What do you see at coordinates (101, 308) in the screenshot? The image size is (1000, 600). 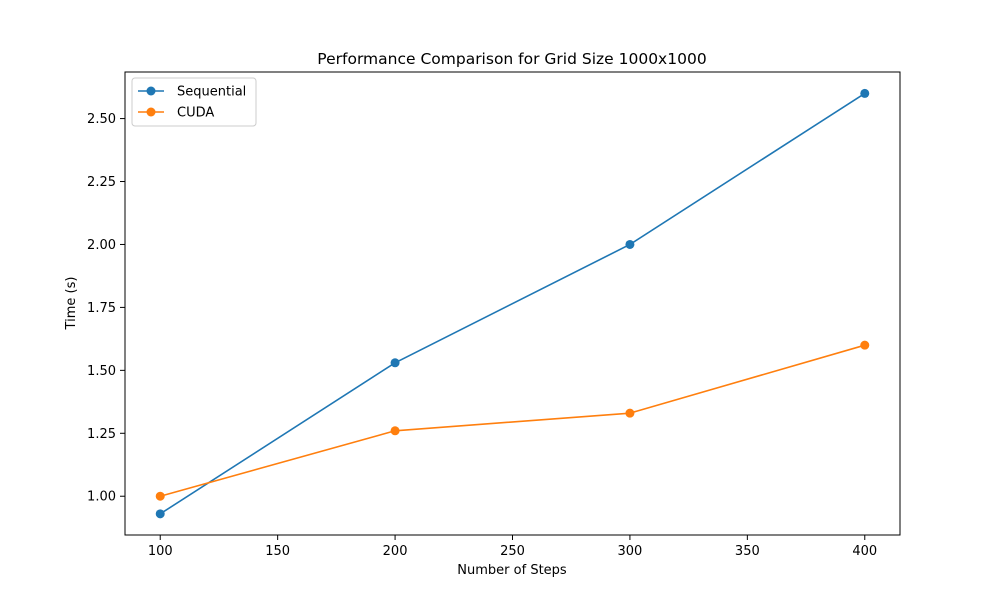 I see `y-tick-label: 1.75` at bounding box center [101, 308].